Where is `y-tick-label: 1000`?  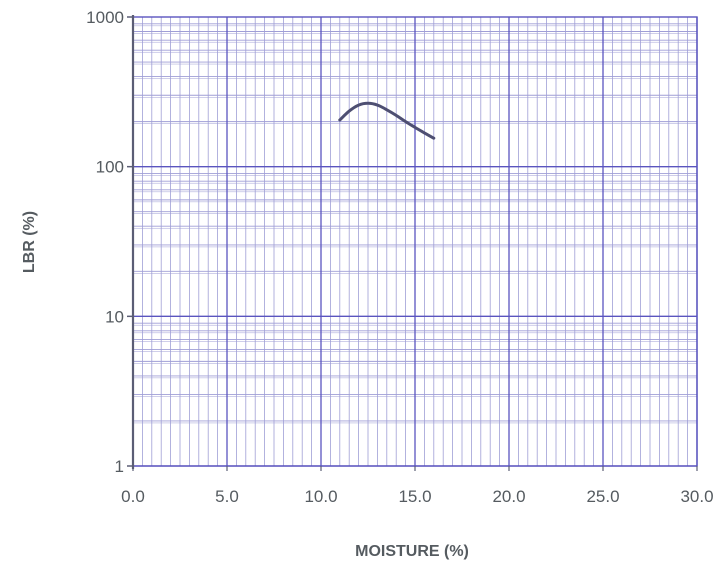
y-tick-label: 1000 is located at coordinates (105, 17).